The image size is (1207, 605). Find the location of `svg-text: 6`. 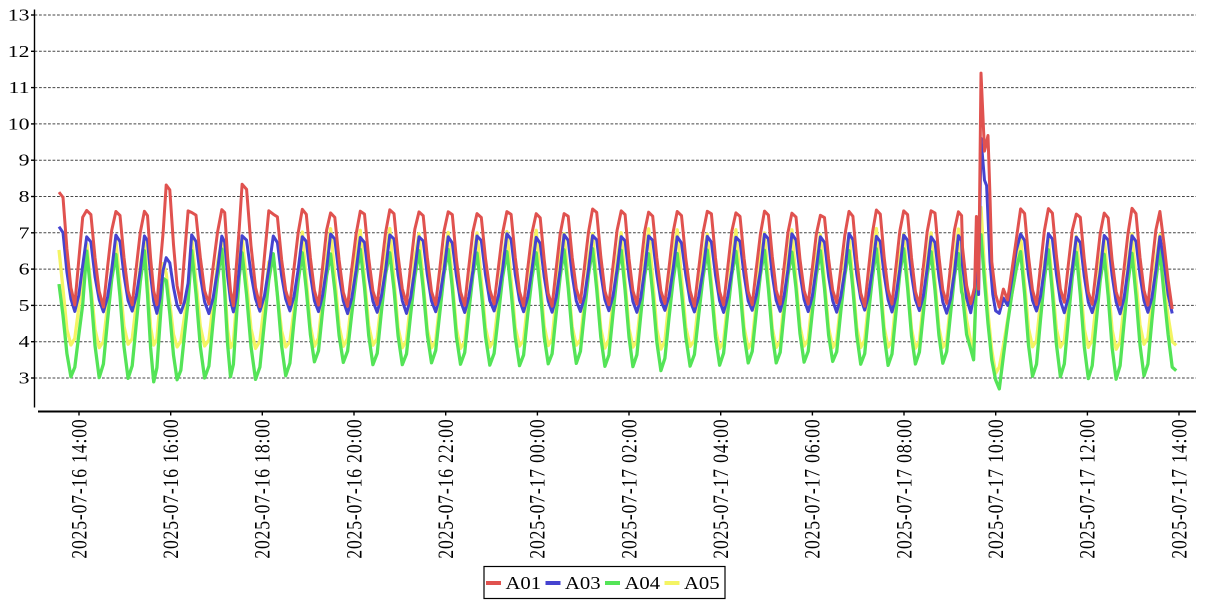

svg-text: 6 is located at coordinates (24, 270).